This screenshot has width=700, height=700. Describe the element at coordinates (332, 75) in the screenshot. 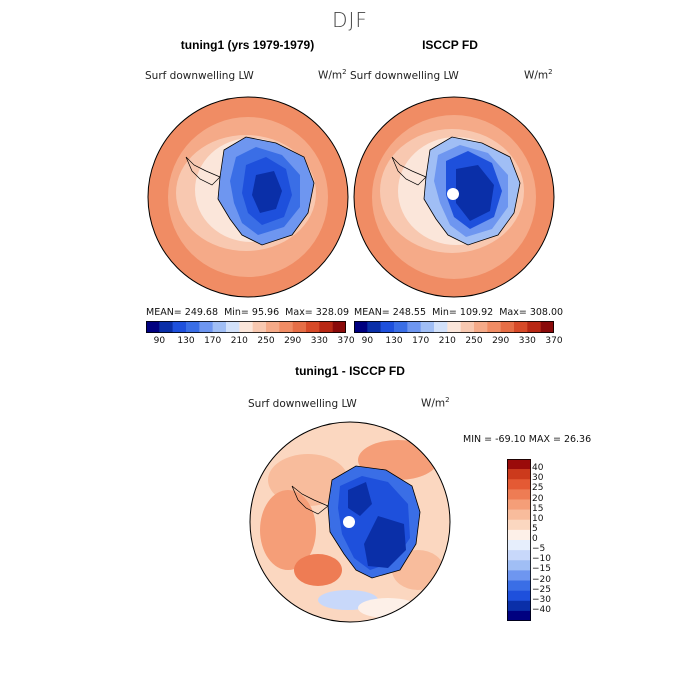

I see `panel1-units: W/m2` at that location.